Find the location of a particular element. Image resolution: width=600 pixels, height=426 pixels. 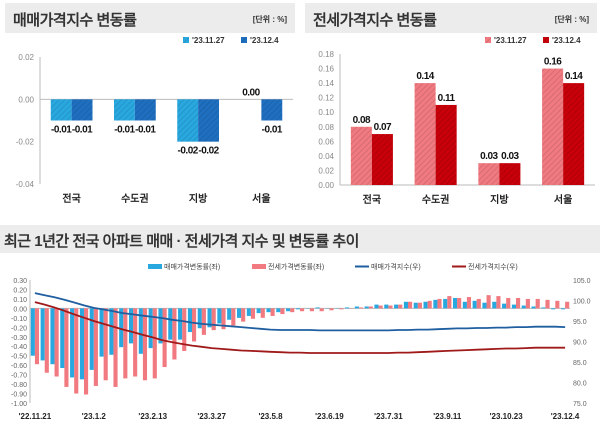

y-tick-label: 0.16 is located at coordinates (326, 69).